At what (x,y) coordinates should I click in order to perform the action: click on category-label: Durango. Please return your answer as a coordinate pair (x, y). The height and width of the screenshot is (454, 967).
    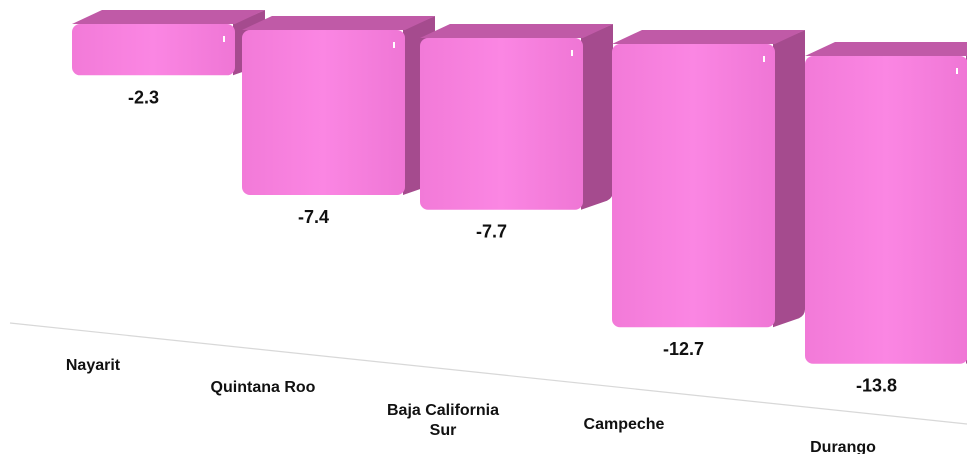
    Looking at the image, I should click on (843, 446).